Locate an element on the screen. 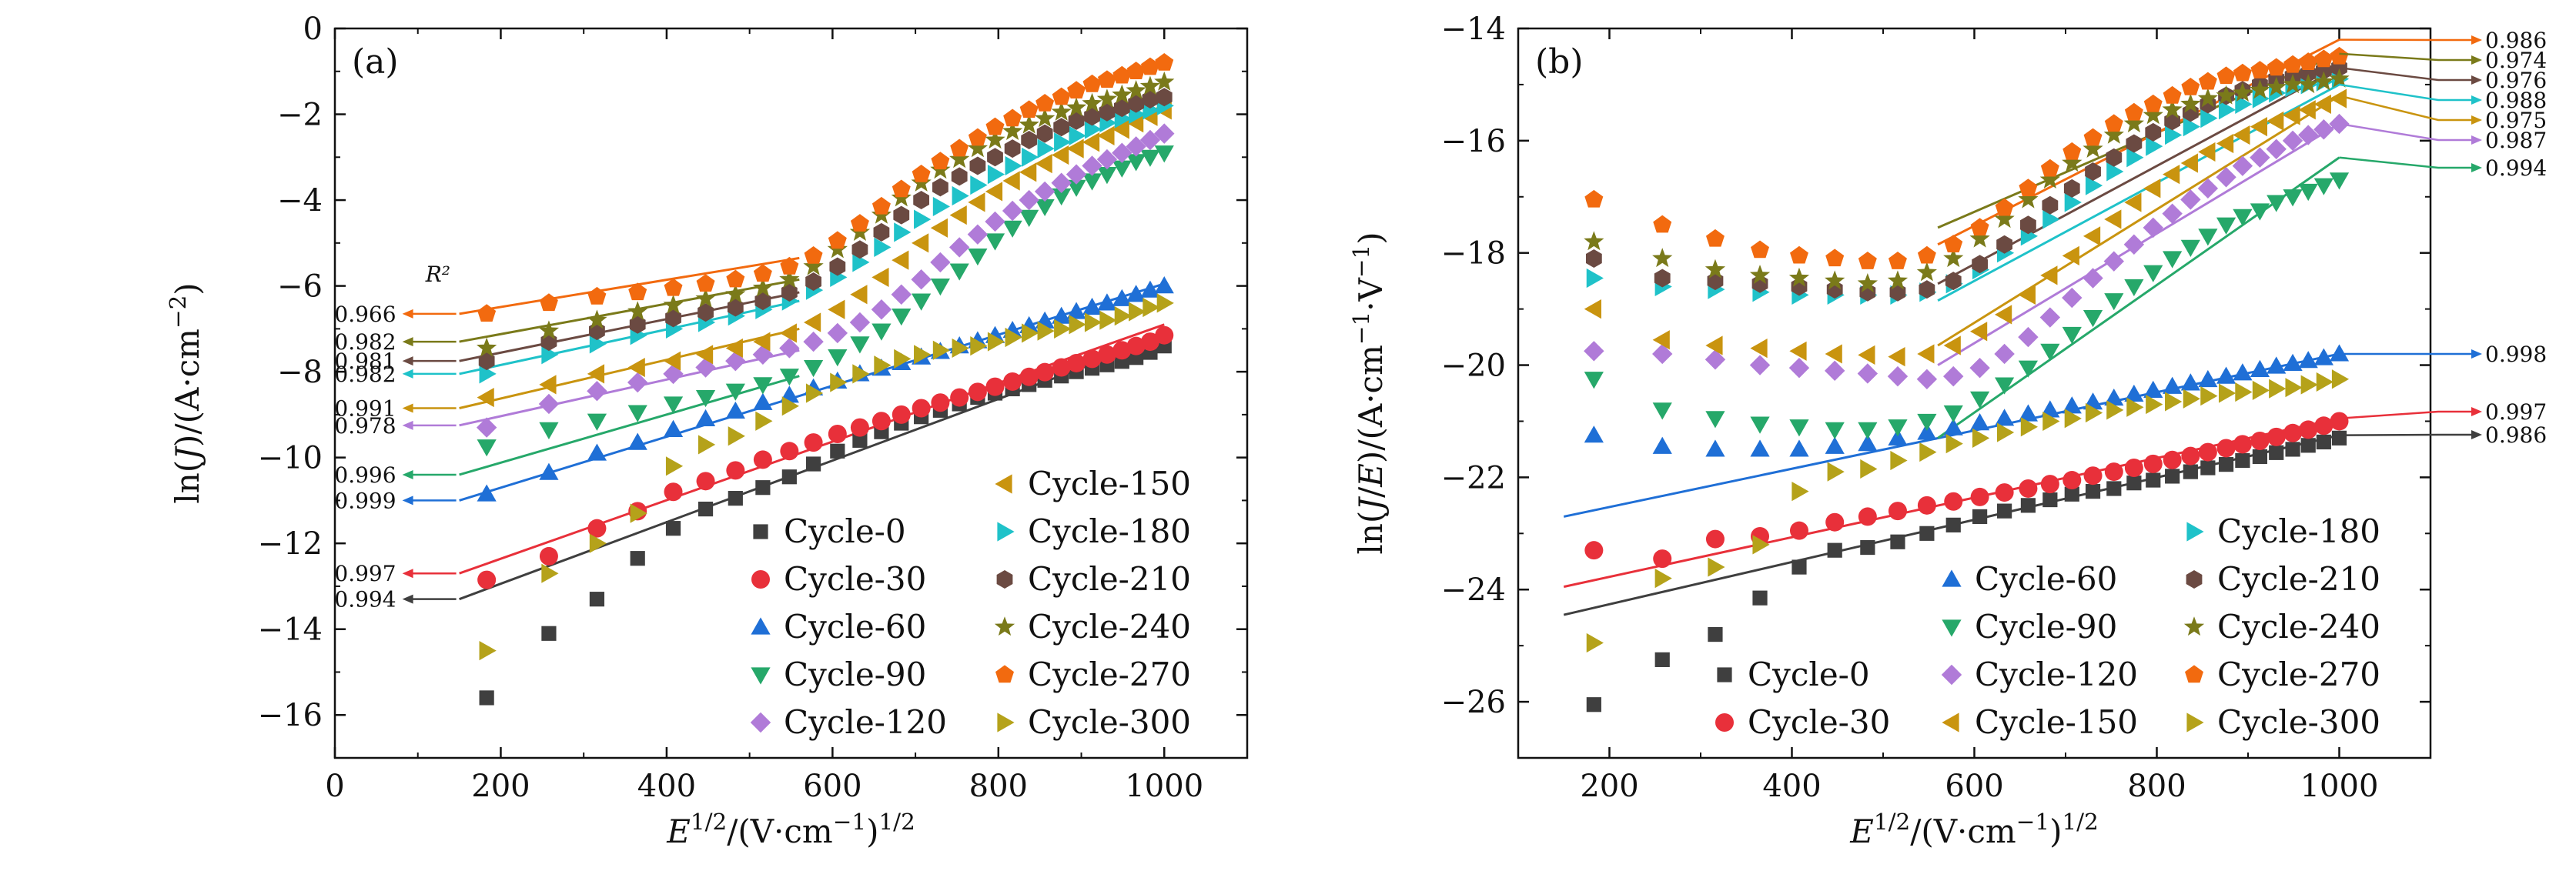  legend-label: Cycle-0 is located at coordinates (1809, 674).